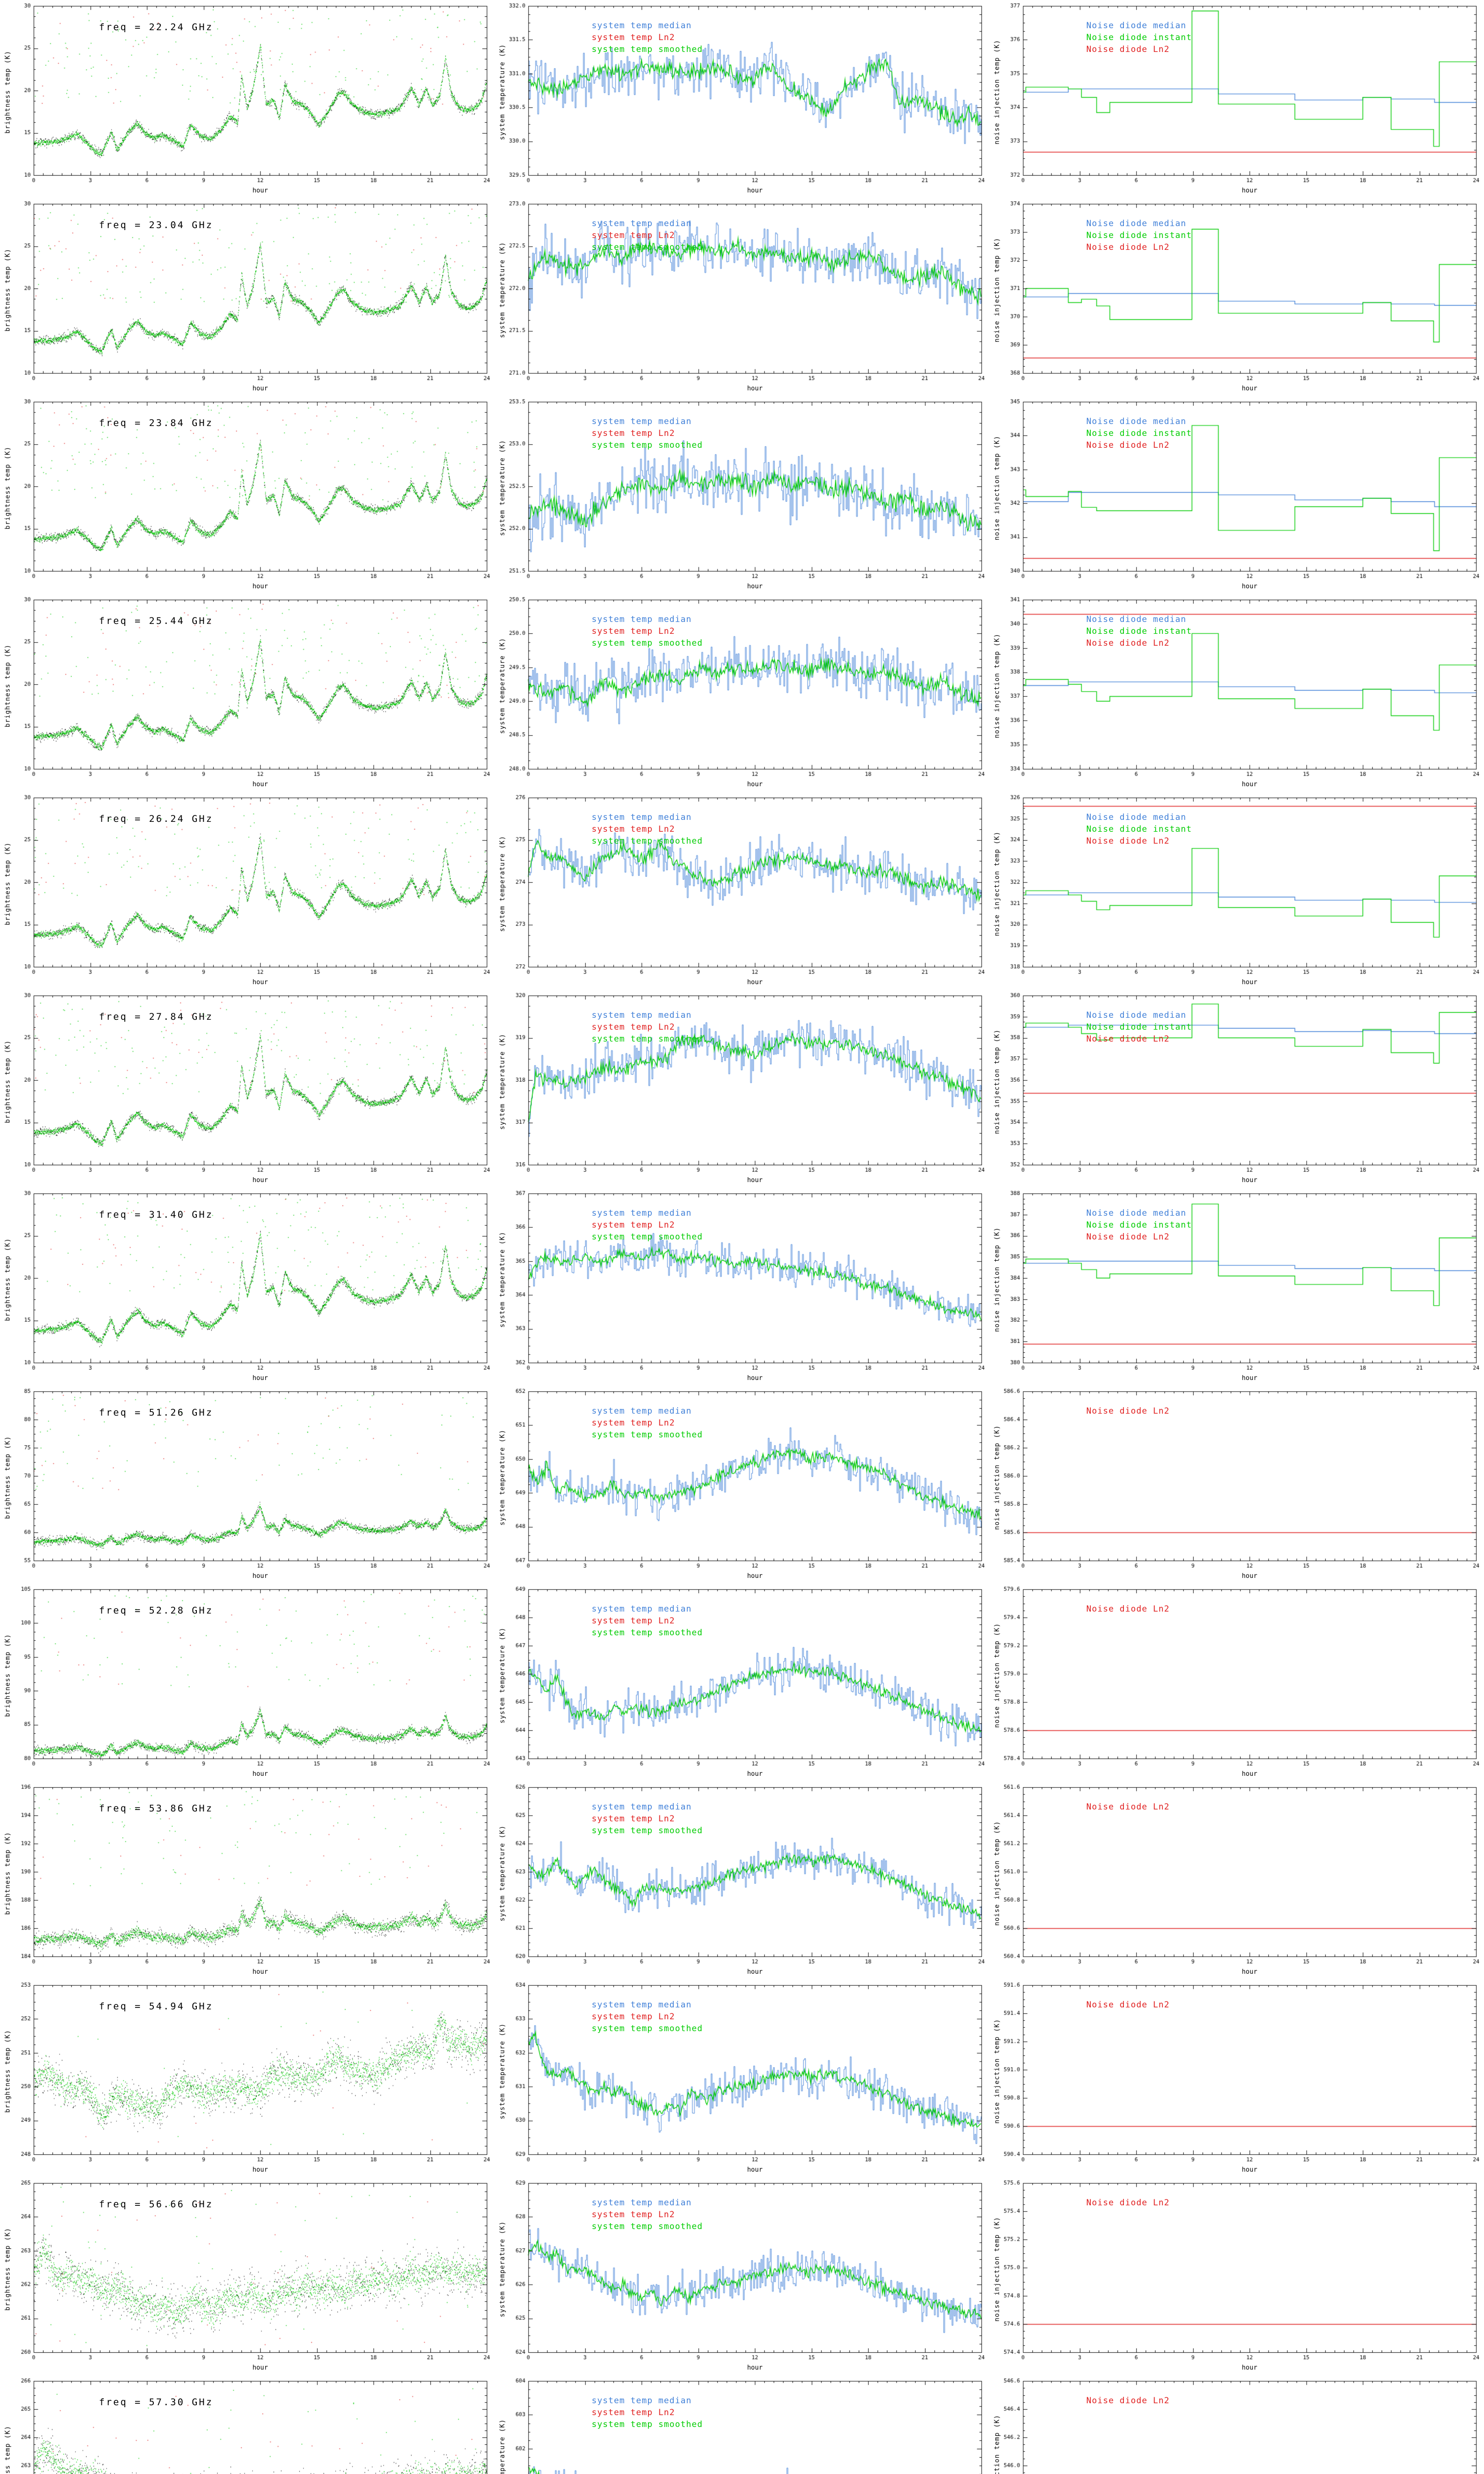 The width and height of the screenshot is (1484, 2474). What do you see at coordinates (156, 1016) in the screenshot?
I see `freq-label-row-6: freq = 27.84 GHz` at bounding box center [156, 1016].